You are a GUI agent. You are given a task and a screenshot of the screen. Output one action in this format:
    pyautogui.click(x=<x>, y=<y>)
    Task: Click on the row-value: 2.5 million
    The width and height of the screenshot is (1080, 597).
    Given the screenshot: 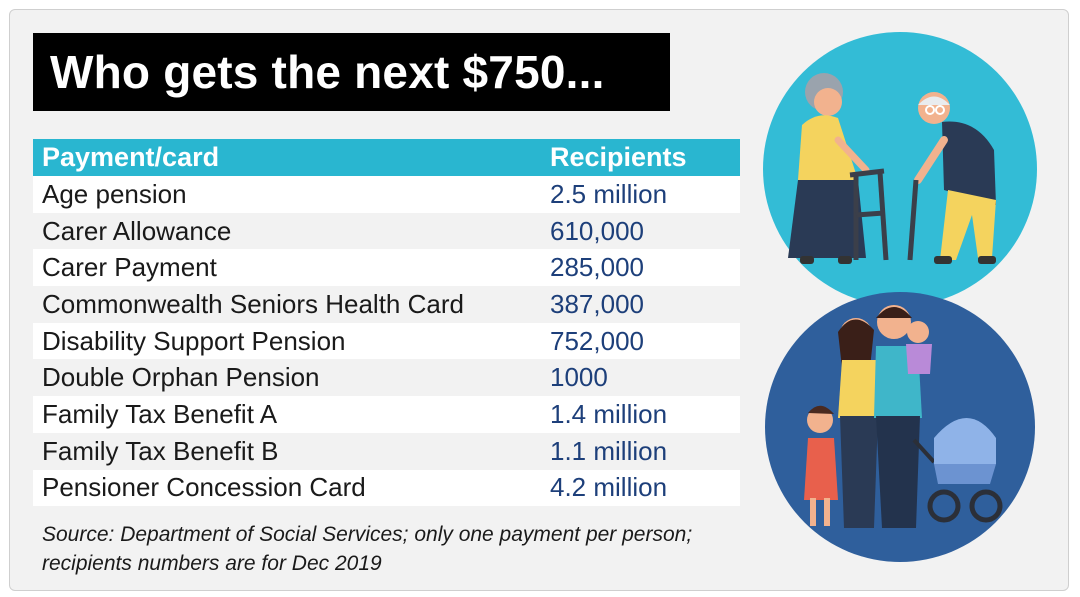 What is the action you would take?
    pyautogui.click(x=609, y=193)
    